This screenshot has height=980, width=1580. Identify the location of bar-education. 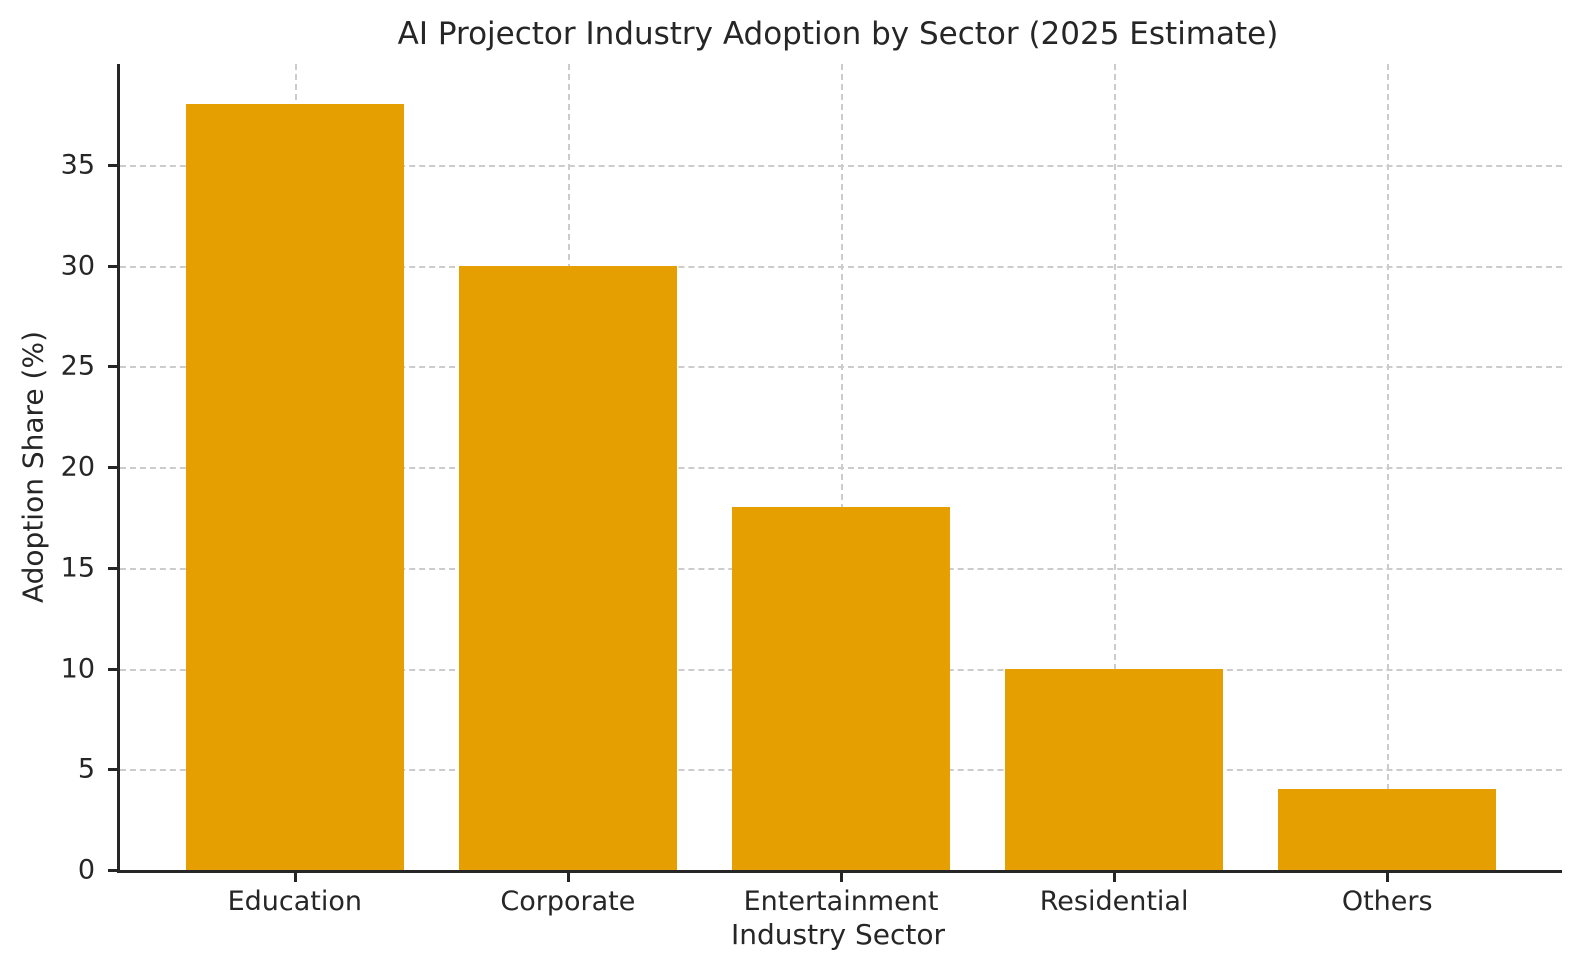
(295, 487).